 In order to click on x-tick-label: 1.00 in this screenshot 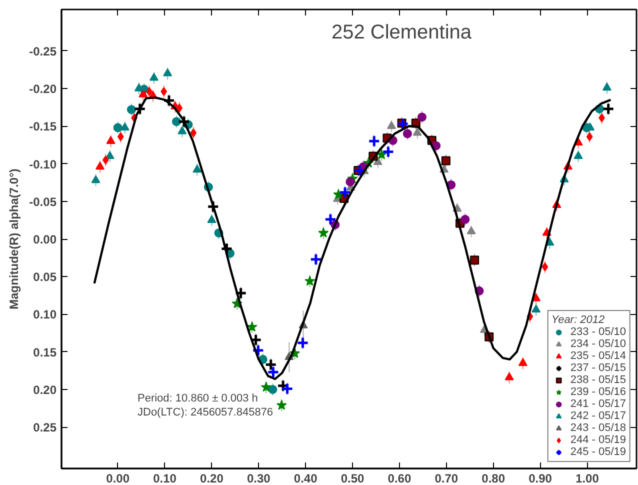, I will do `click(588, 478)`.